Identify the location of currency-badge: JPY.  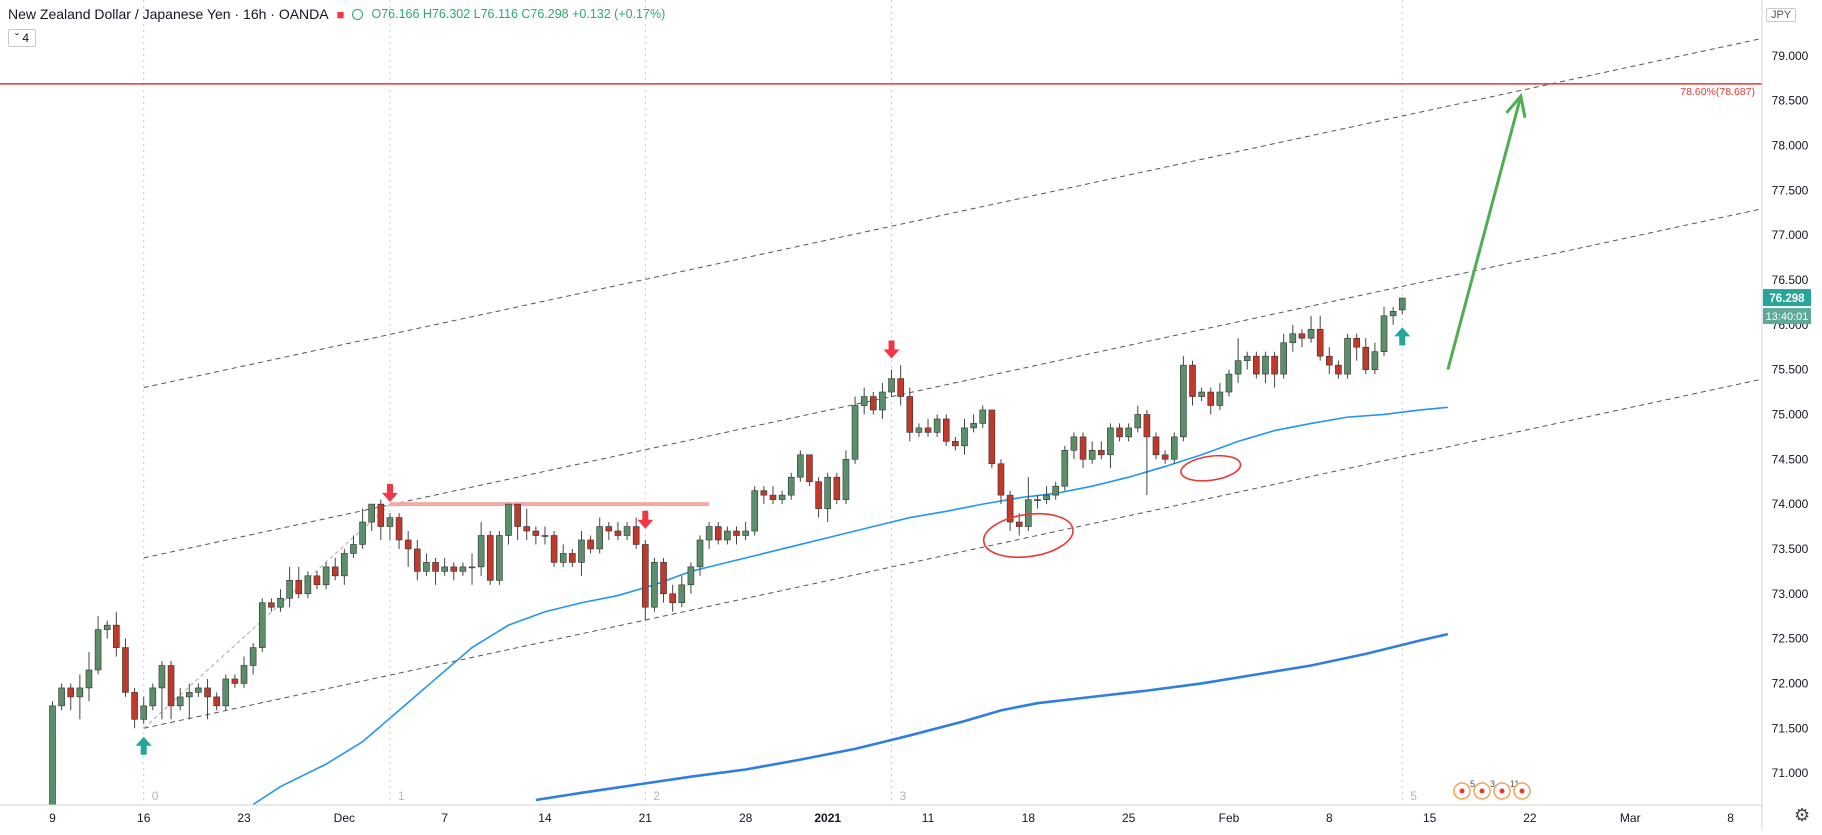
(1781, 15).